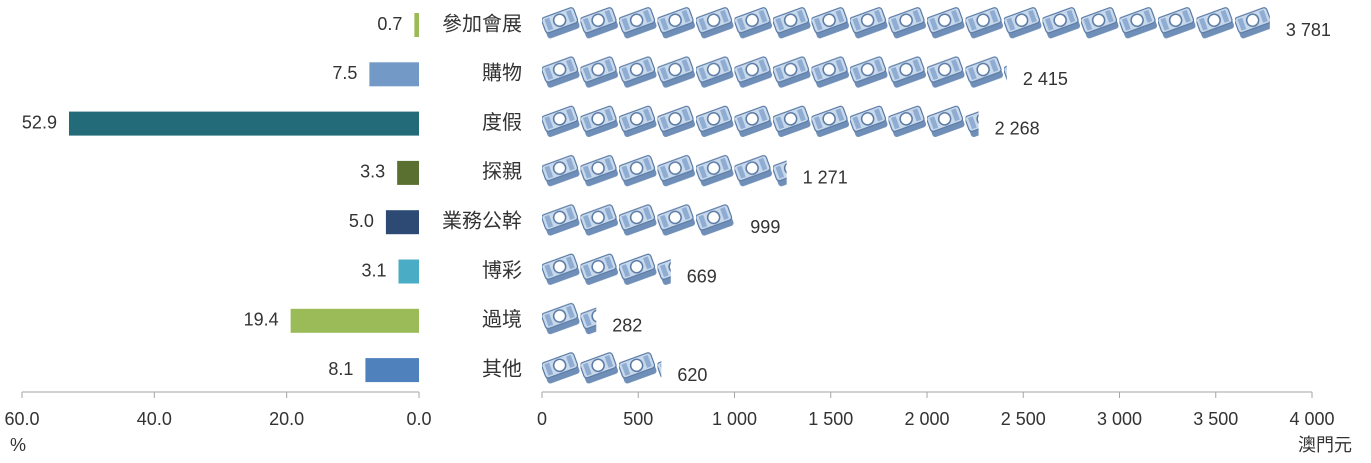  I want to click on category-label: 過境, so click(502, 319).